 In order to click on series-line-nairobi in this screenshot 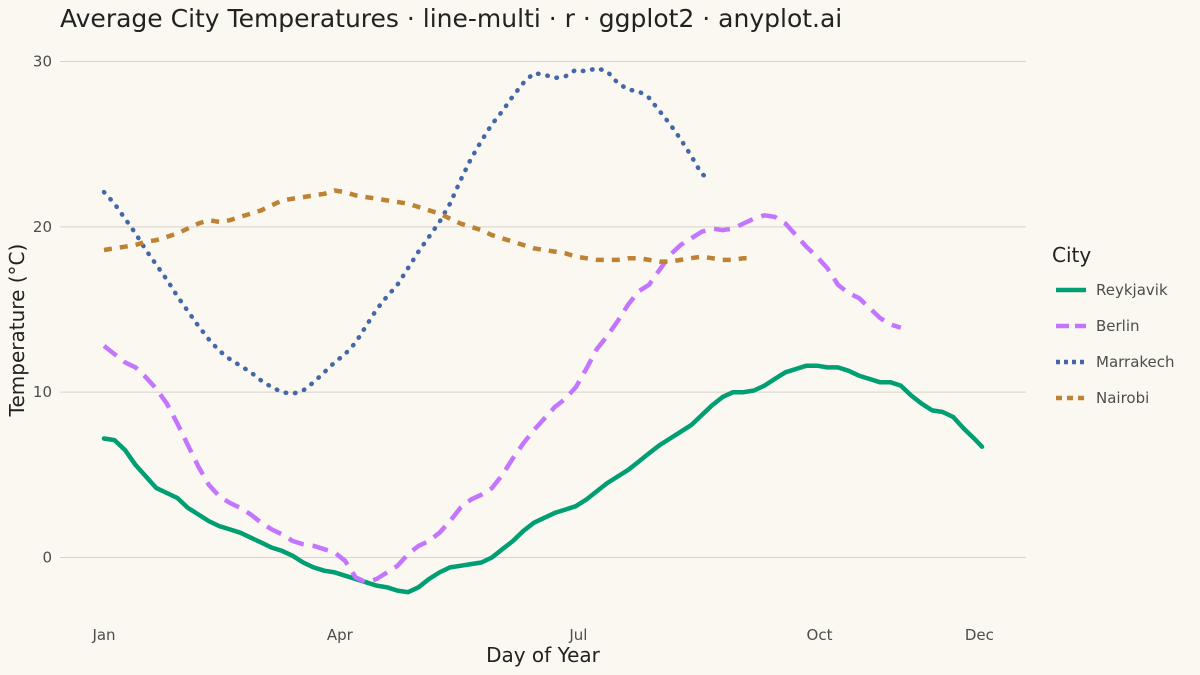, I will do `click(428, 226)`.